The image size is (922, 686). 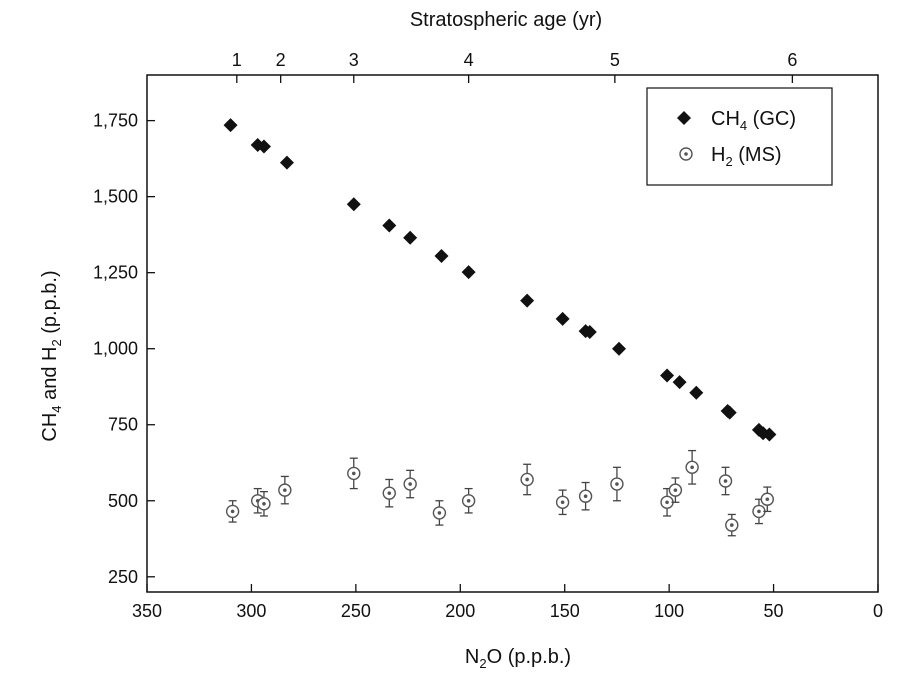 I want to click on top-tick-label: 3, so click(x=354, y=60).